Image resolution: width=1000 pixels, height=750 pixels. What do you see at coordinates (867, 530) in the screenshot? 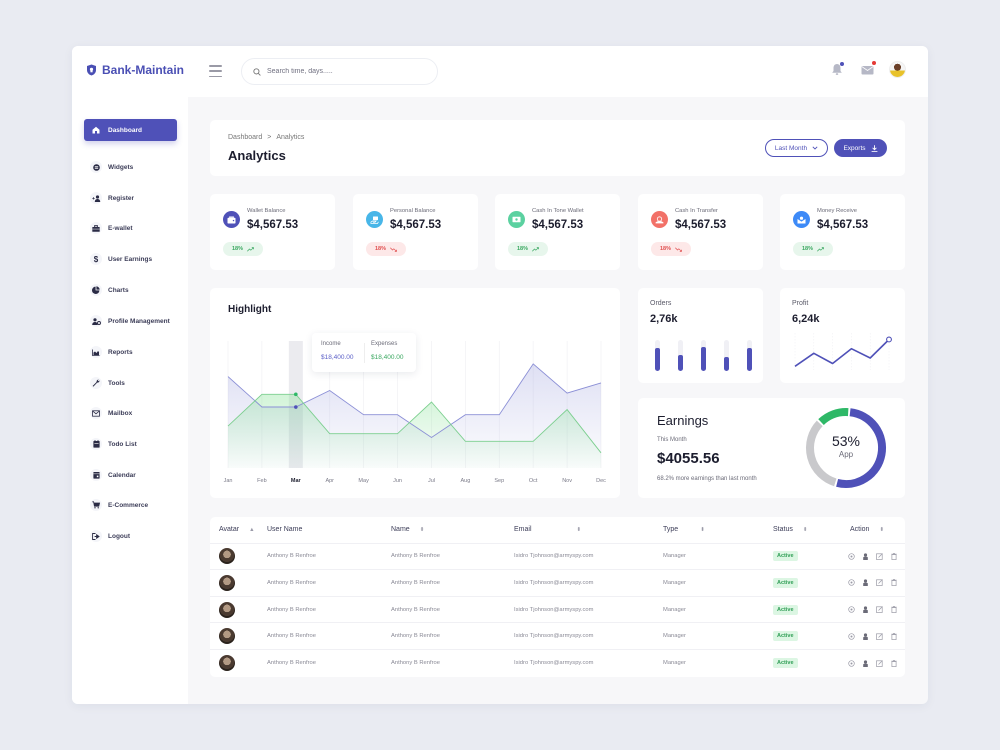
I see `column-header-action: Action ⬍` at bounding box center [867, 530].